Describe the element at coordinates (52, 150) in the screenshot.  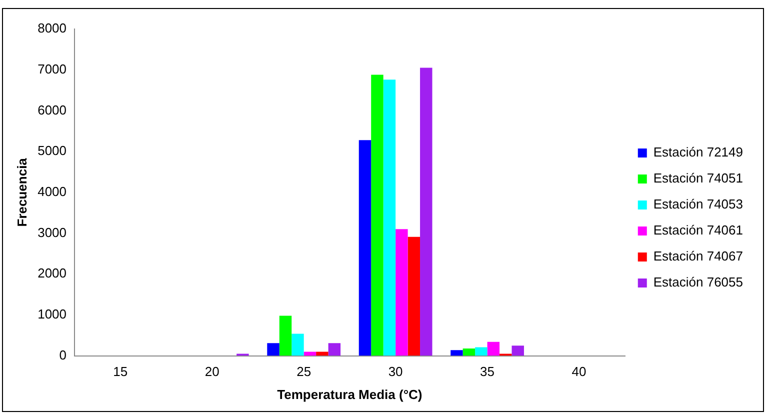
I see `y-tick-label: 5000` at that location.